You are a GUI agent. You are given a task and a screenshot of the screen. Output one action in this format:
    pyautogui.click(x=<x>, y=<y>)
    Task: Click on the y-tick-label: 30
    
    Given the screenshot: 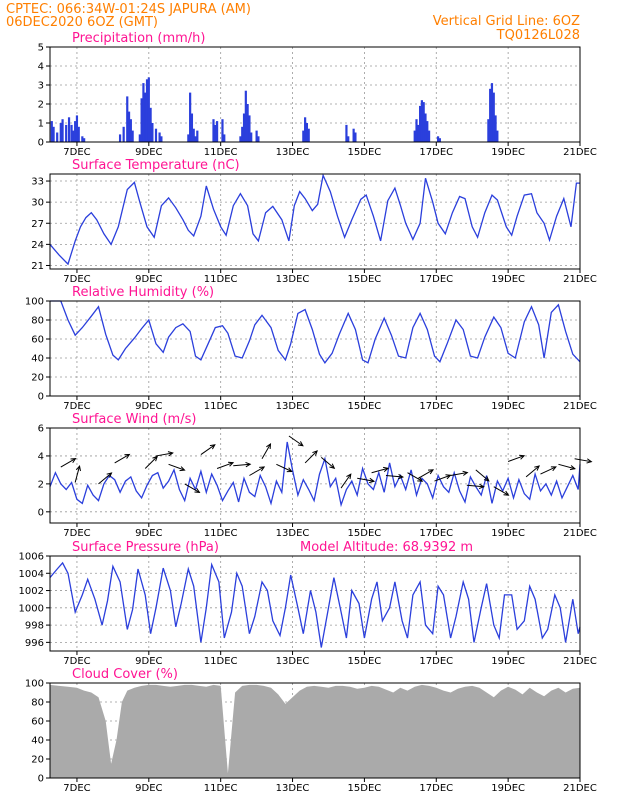 What is the action you would take?
    pyautogui.click(x=37, y=203)
    